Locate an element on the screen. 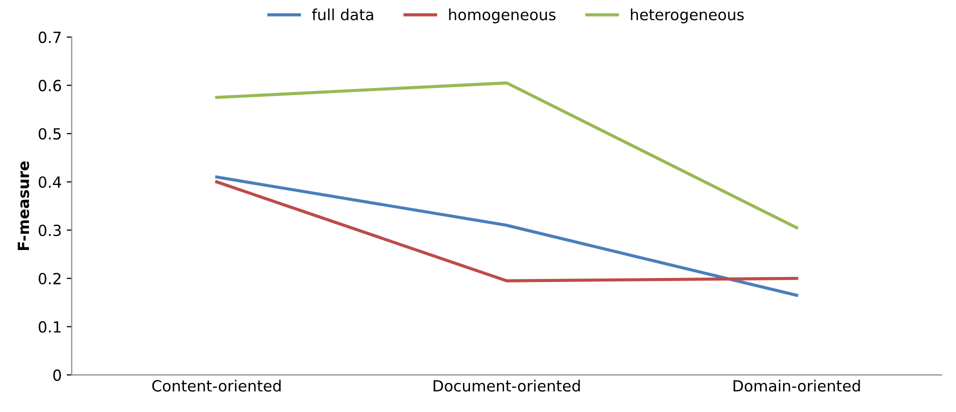  legend-label: heterogeneous is located at coordinates (687, 16).